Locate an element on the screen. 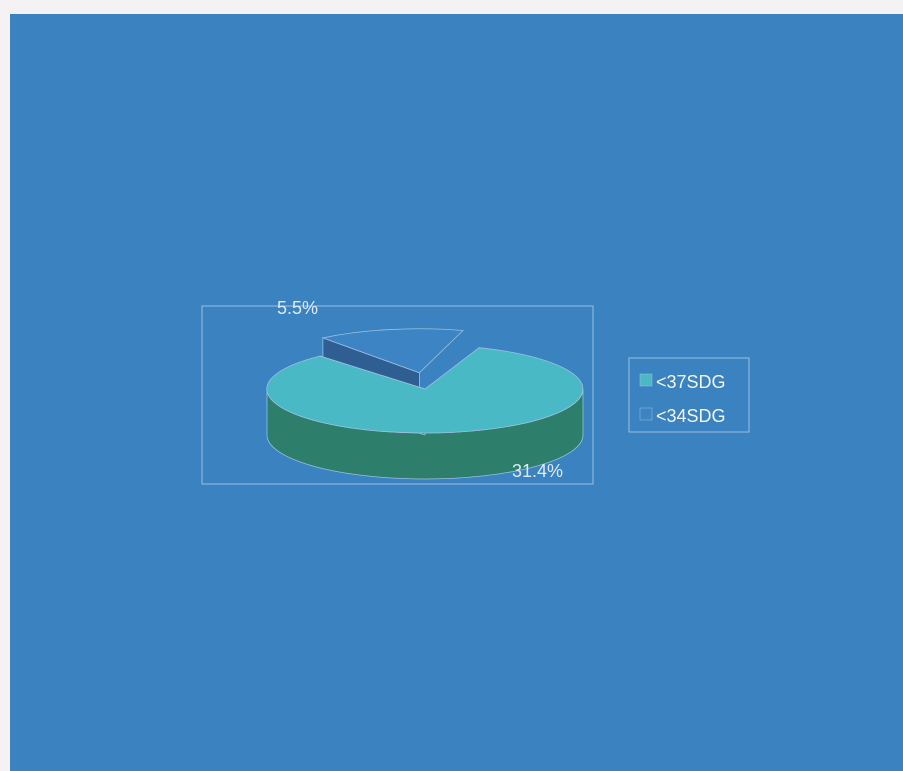  legend-swatch-37sdg is located at coordinates (646, 380).